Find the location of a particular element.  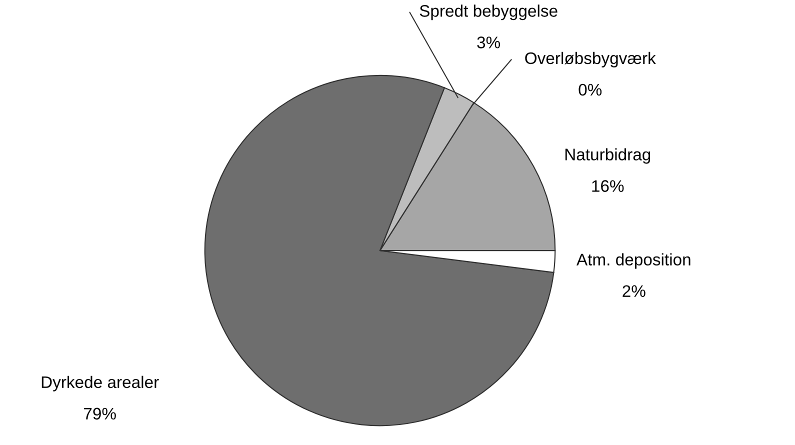

text: 0% is located at coordinates (590, 90).